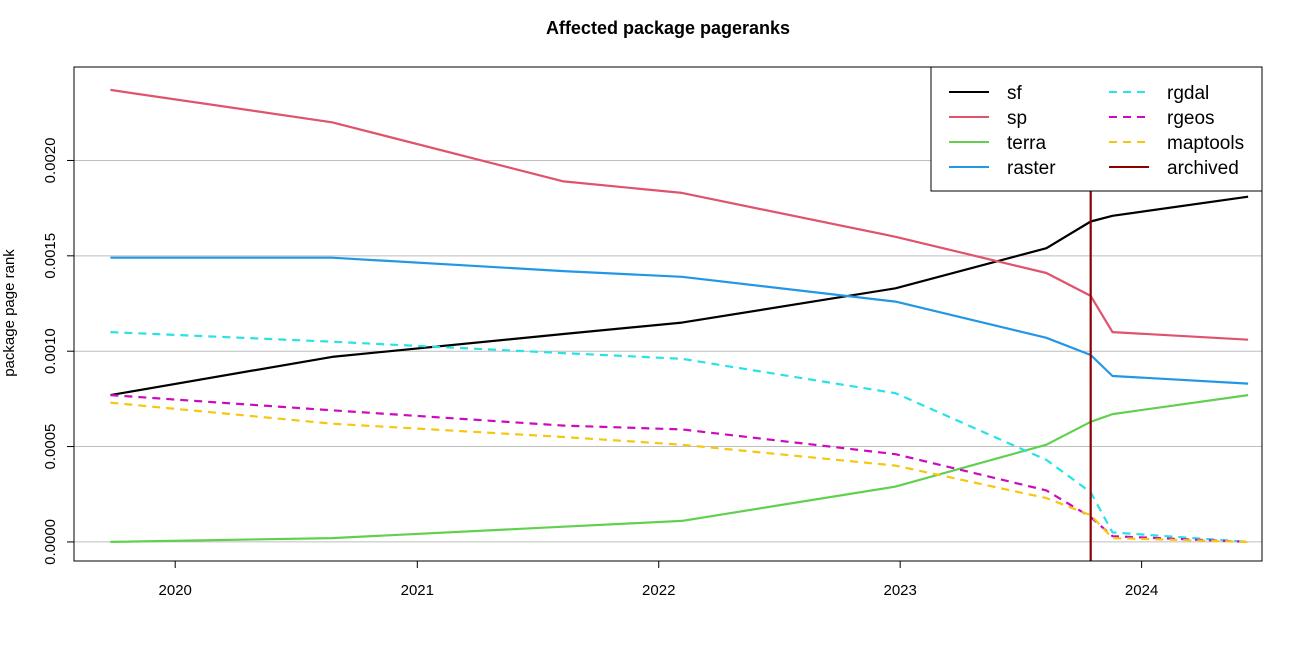 The width and height of the screenshot is (1293, 655). Describe the element at coordinates (50, 542) in the screenshot. I see `y-tick-label: 0.0000` at that location.